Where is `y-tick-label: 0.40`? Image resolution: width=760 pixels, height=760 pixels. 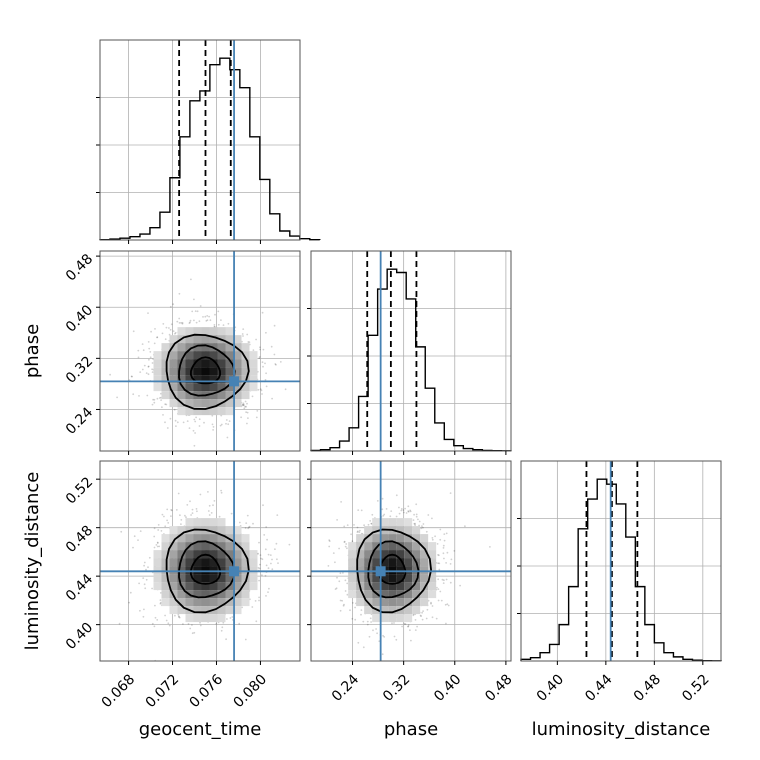 y-tick-label: 0.40 is located at coordinates (79, 318).